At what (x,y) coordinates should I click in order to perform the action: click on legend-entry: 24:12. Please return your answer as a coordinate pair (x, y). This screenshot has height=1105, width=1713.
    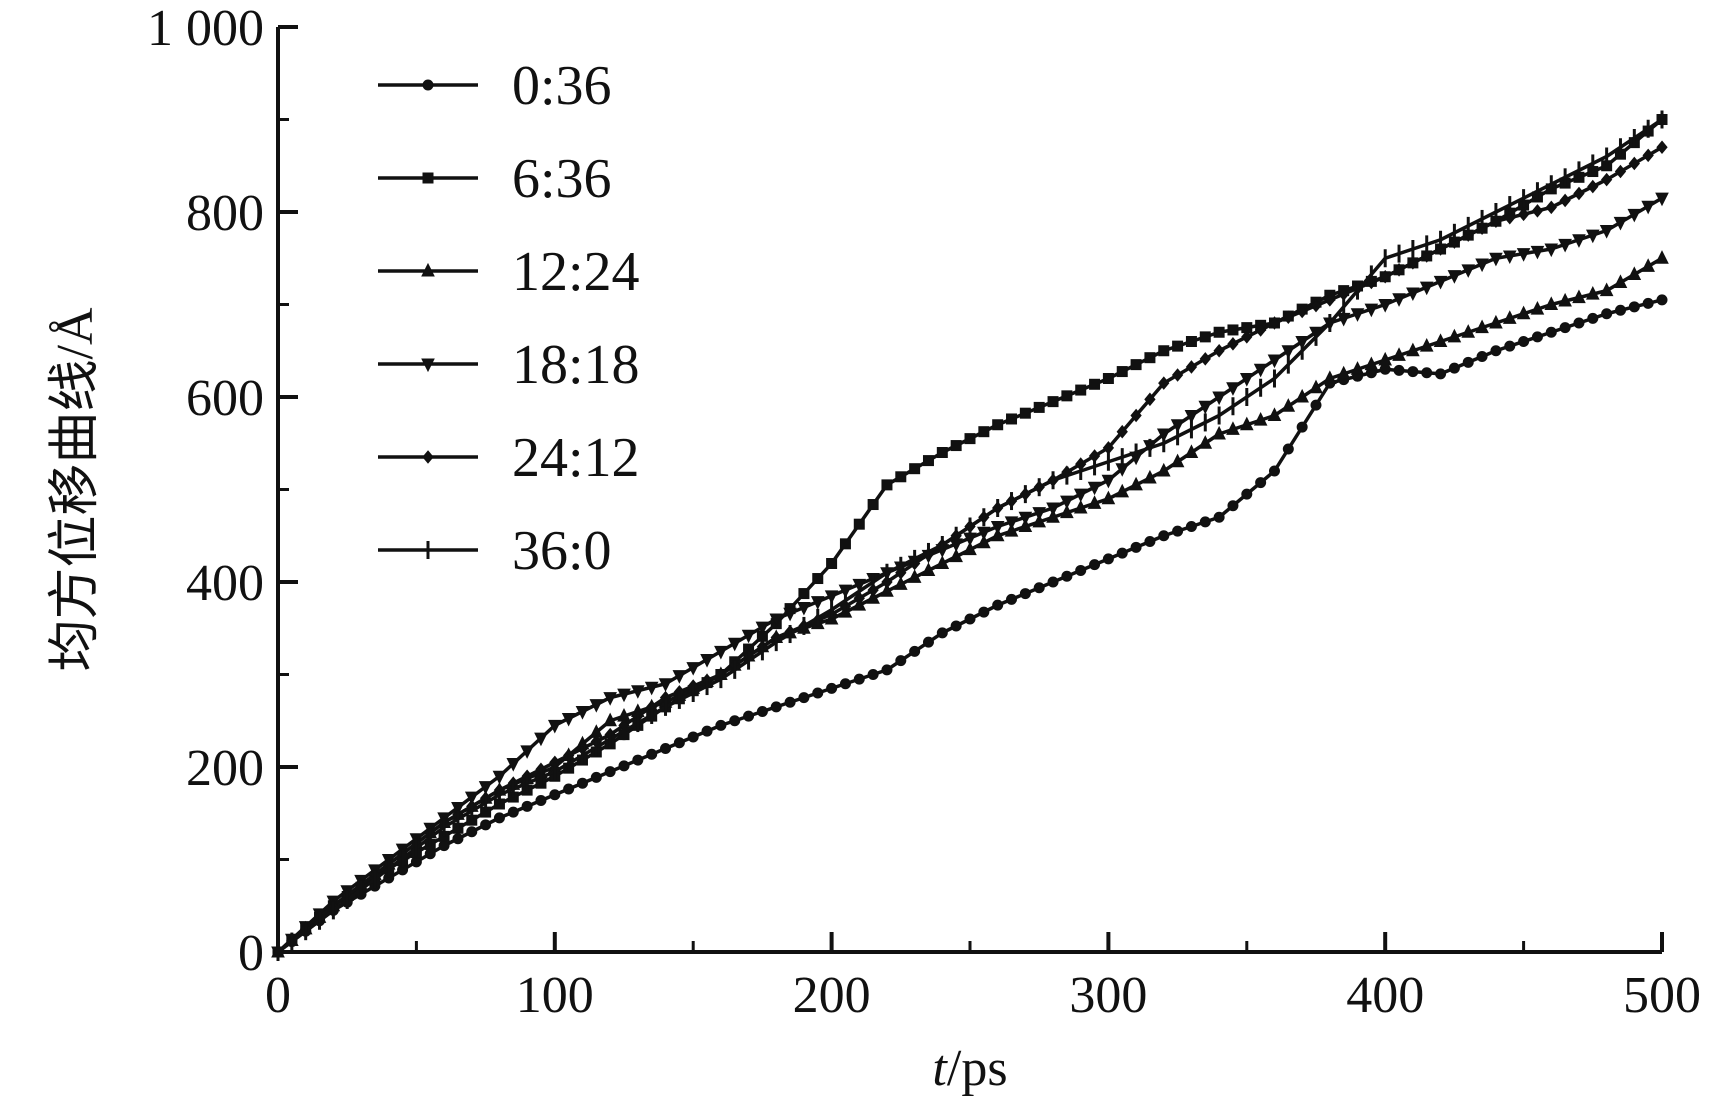
    Looking at the image, I should click on (509, 458).